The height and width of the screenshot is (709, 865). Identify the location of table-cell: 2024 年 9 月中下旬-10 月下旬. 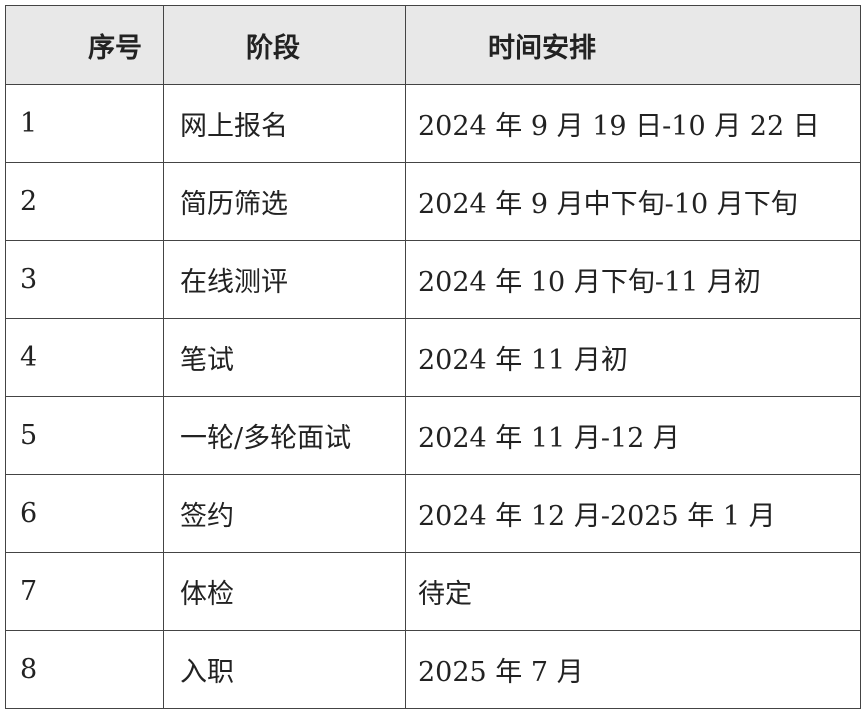
(633, 201).